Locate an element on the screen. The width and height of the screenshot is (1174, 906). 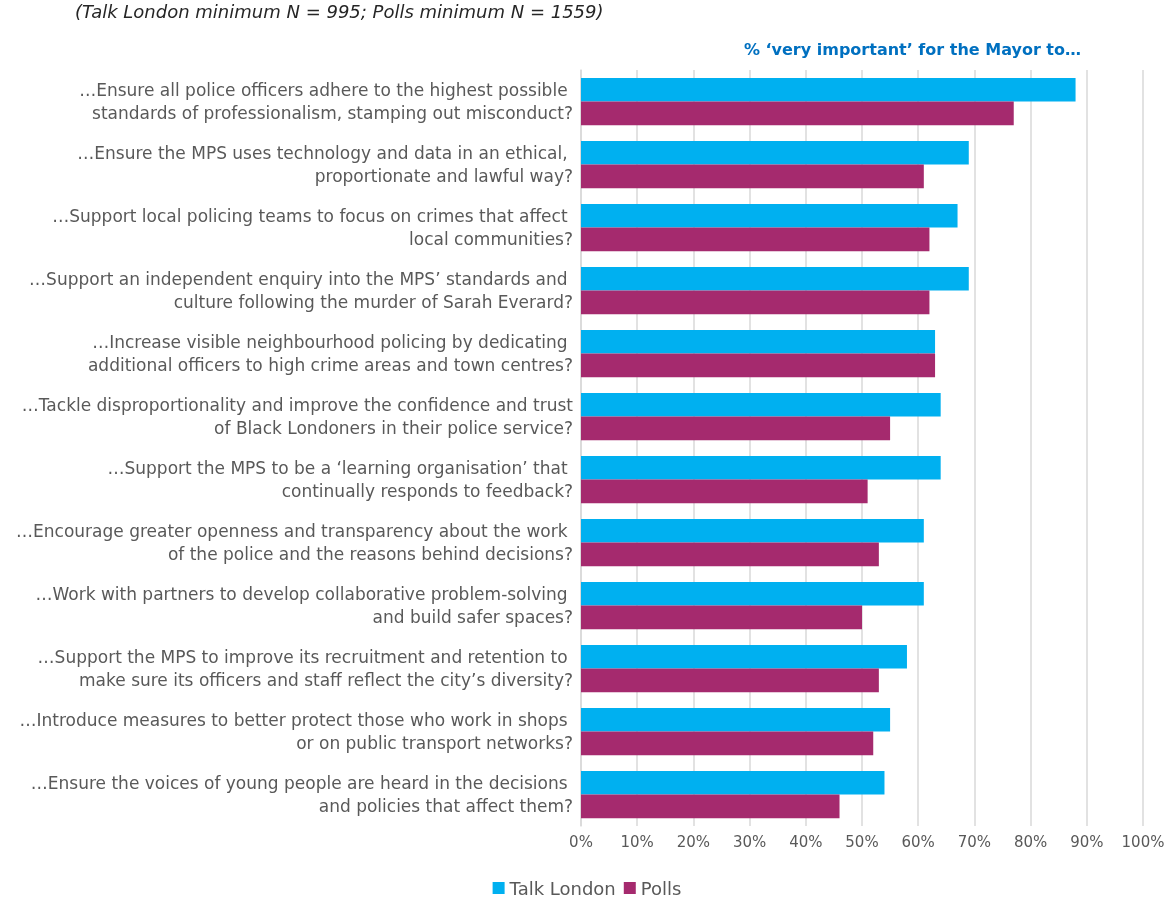
x-tick-label: 70% is located at coordinates (974, 841).